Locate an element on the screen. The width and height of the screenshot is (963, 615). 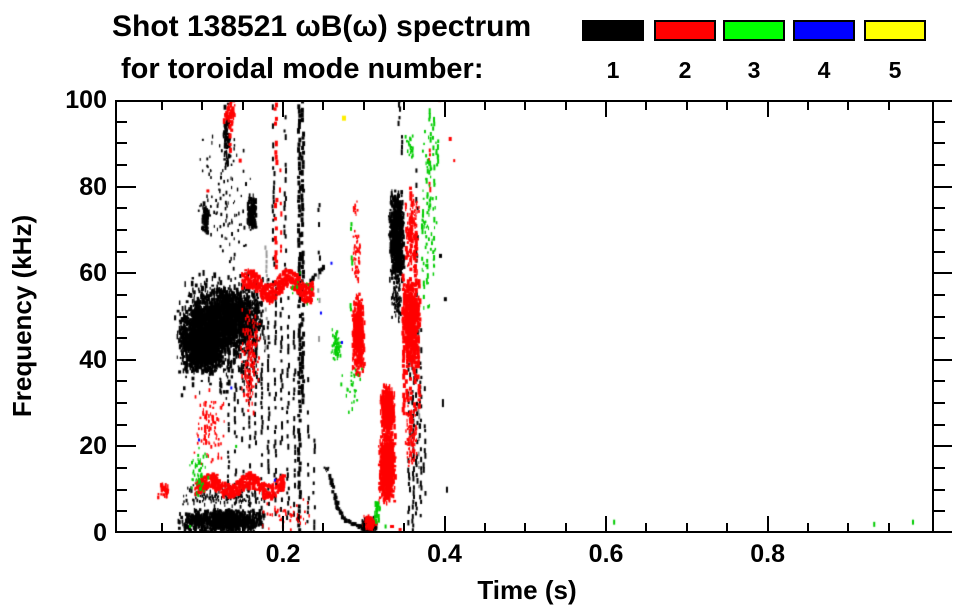
x-tick-label: 0.8 is located at coordinates (767, 554).